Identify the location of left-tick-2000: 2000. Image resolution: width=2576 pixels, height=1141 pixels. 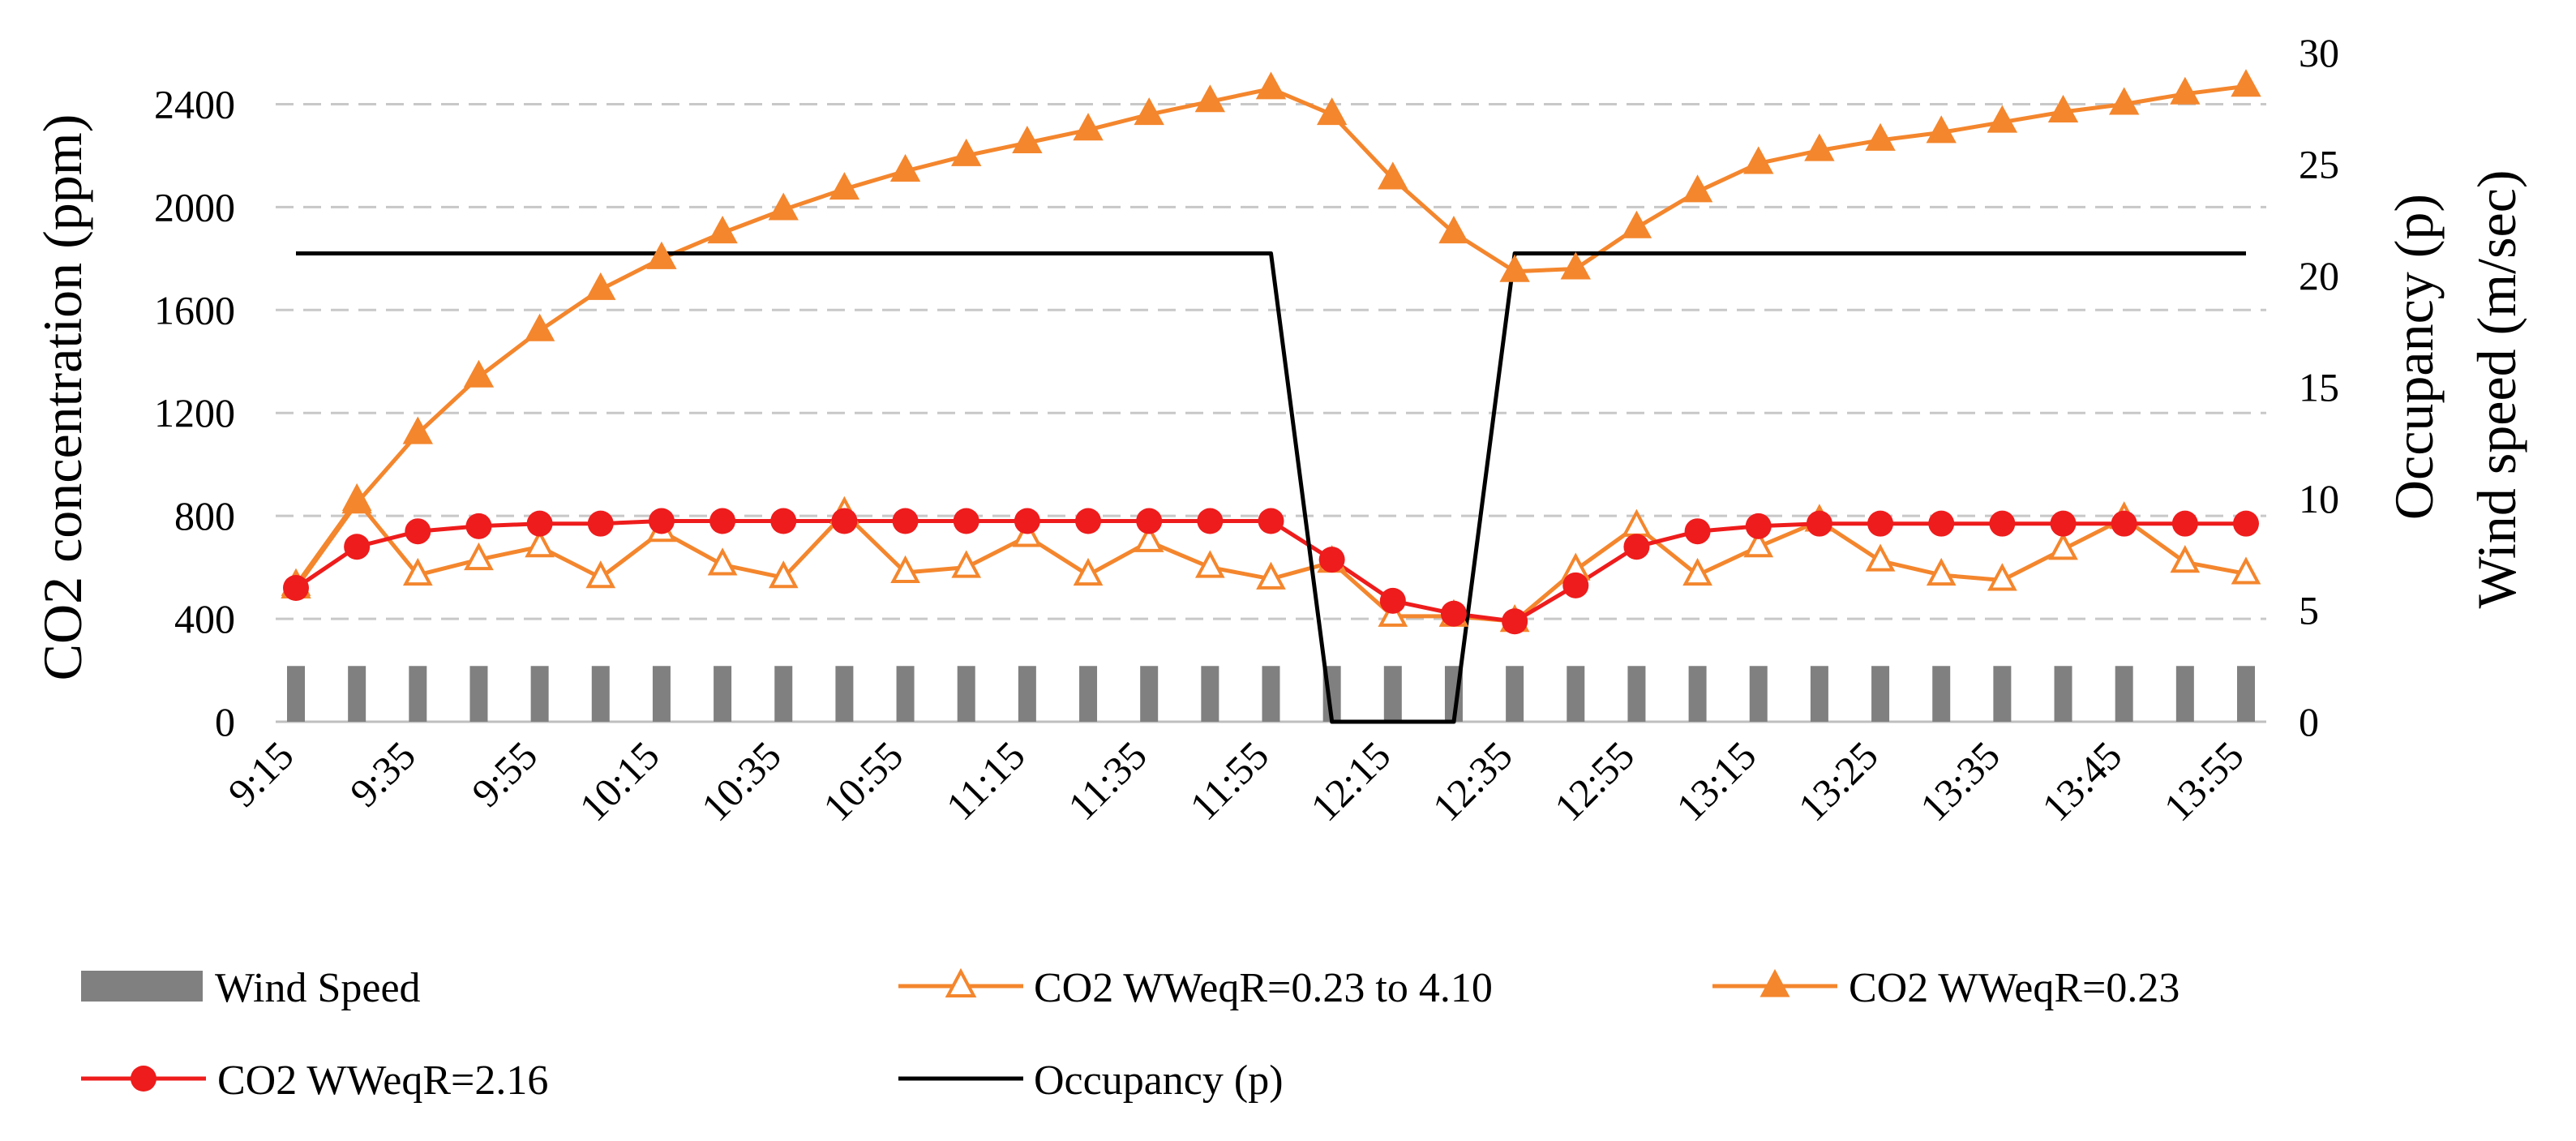
(194, 206).